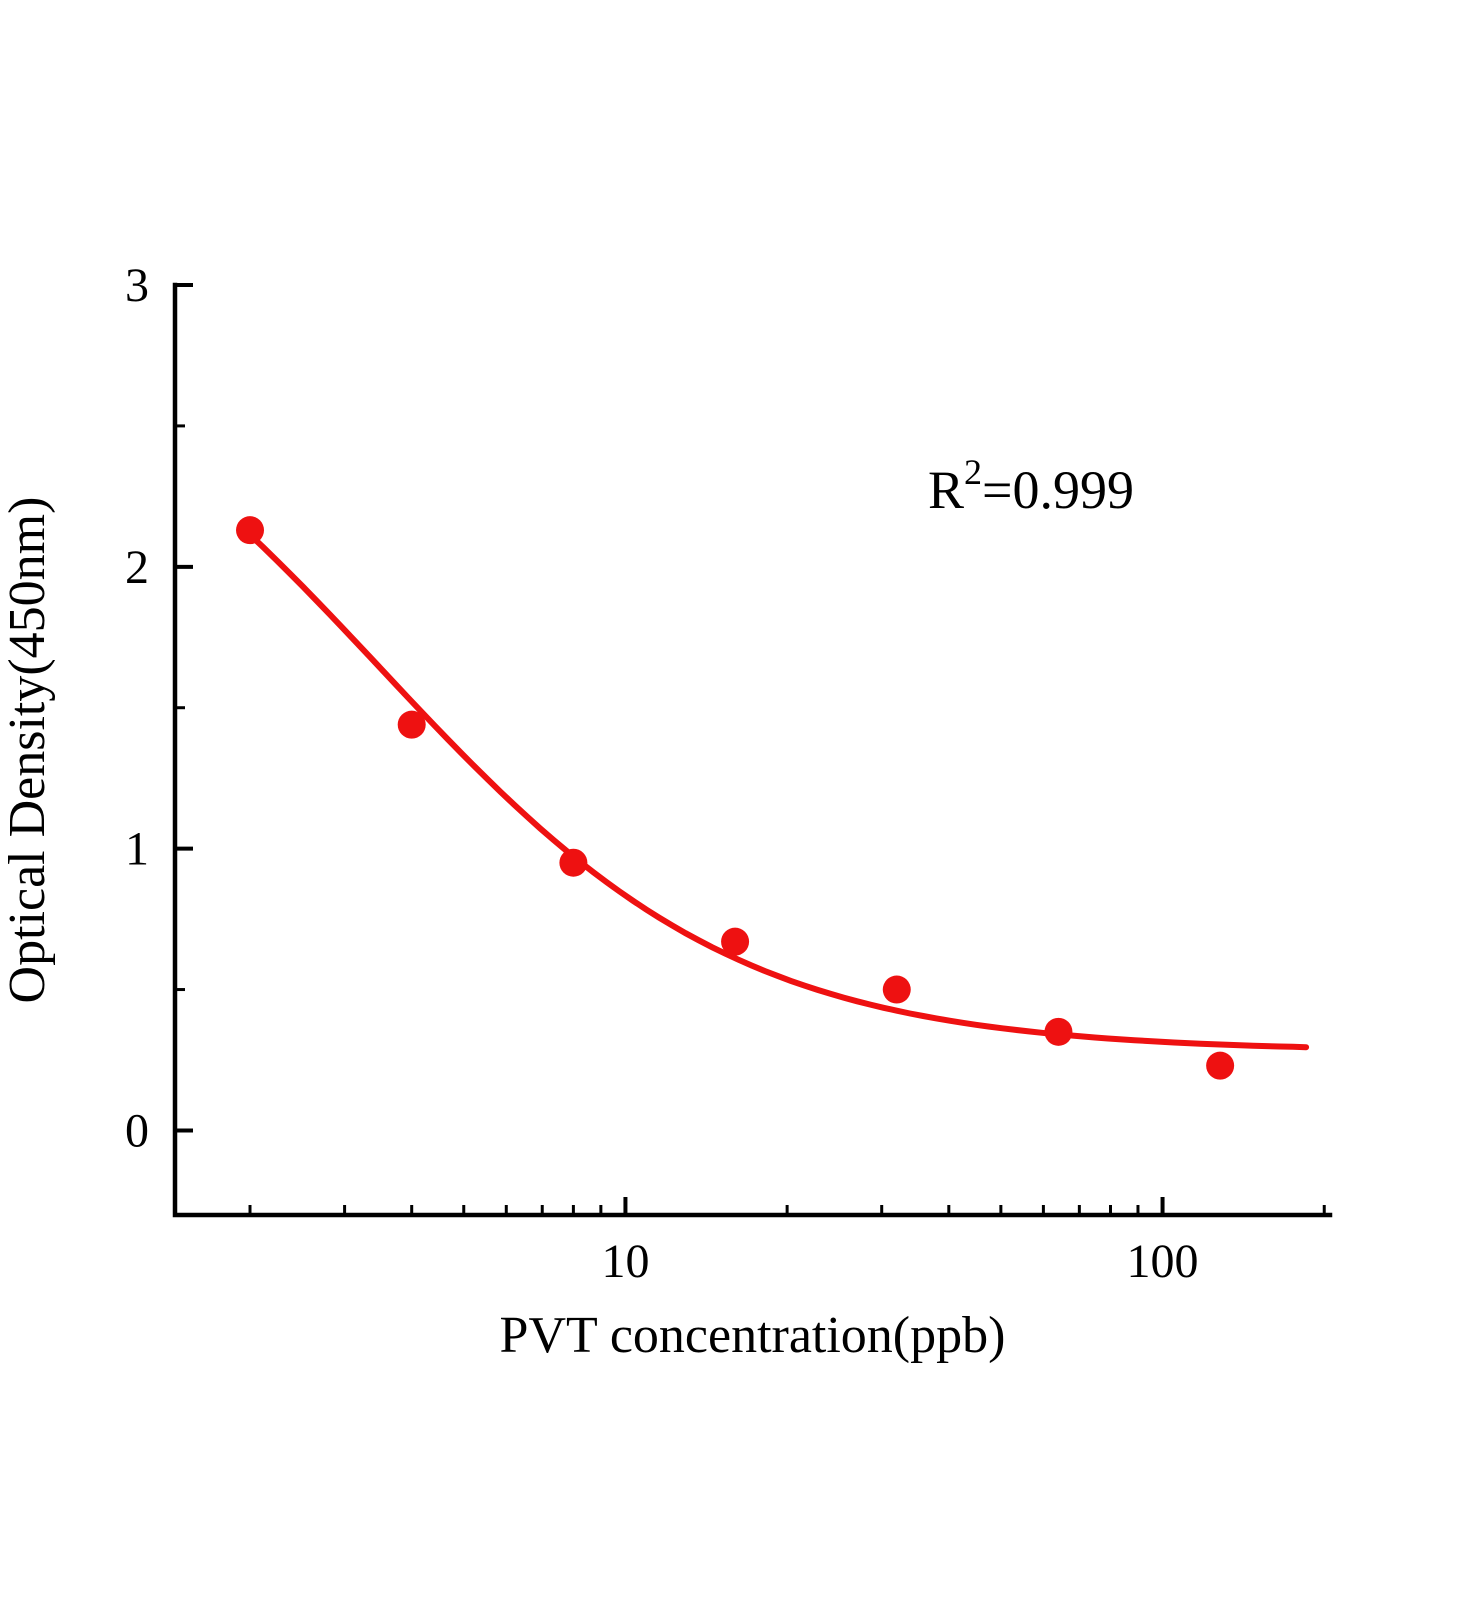 The height and width of the screenshot is (1600, 1472). What do you see at coordinates (137, 1130) in the screenshot?
I see `y-tick-label: 0` at bounding box center [137, 1130].